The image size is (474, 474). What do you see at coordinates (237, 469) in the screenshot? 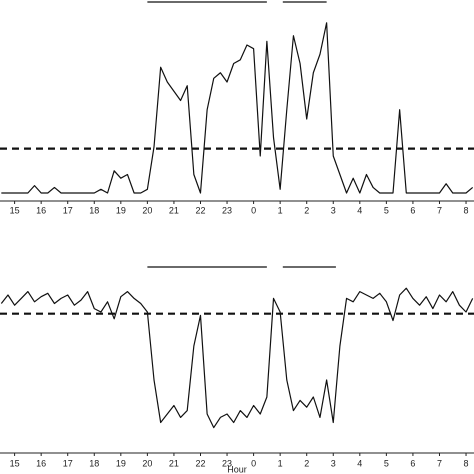
I see `x-axis-label: Hour` at bounding box center [237, 469].